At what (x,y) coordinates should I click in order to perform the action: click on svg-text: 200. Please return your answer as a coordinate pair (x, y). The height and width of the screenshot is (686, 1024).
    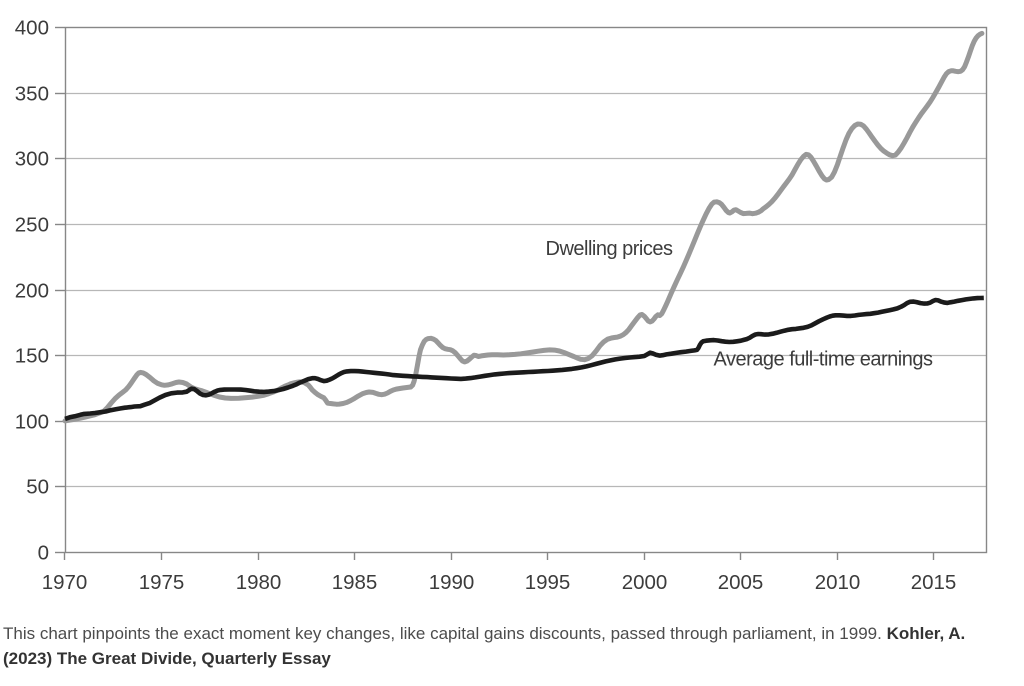
    Looking at the image, I should click on (32, 291).